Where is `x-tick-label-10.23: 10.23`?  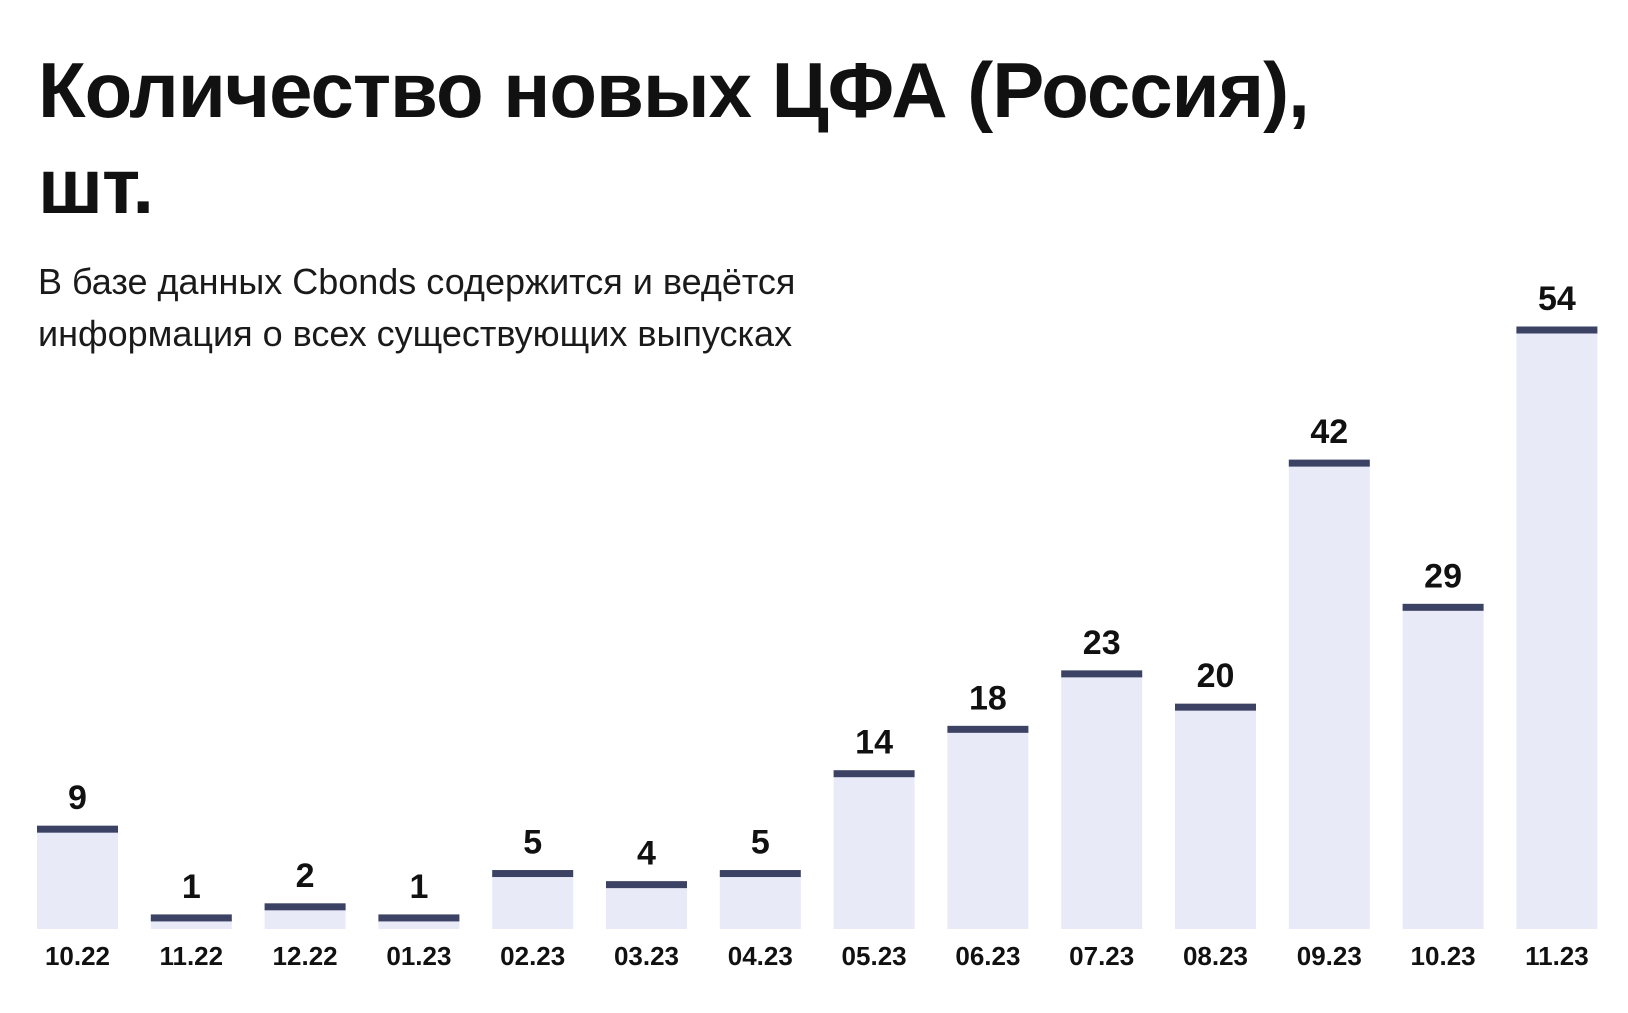 x-tick-label-10.23: 10.23 is located at coordinates (1443, 956).